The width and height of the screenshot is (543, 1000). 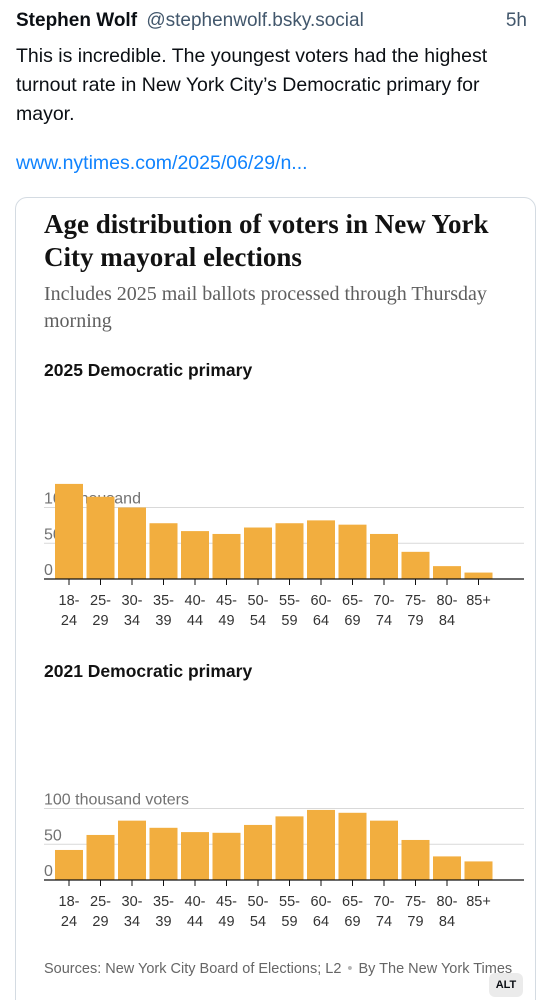 What do you see at coordinates (255, 20) in the screenshot?
I see `author-handle: @stephenwolf.bsky.social` at bounding box center [255, 20].